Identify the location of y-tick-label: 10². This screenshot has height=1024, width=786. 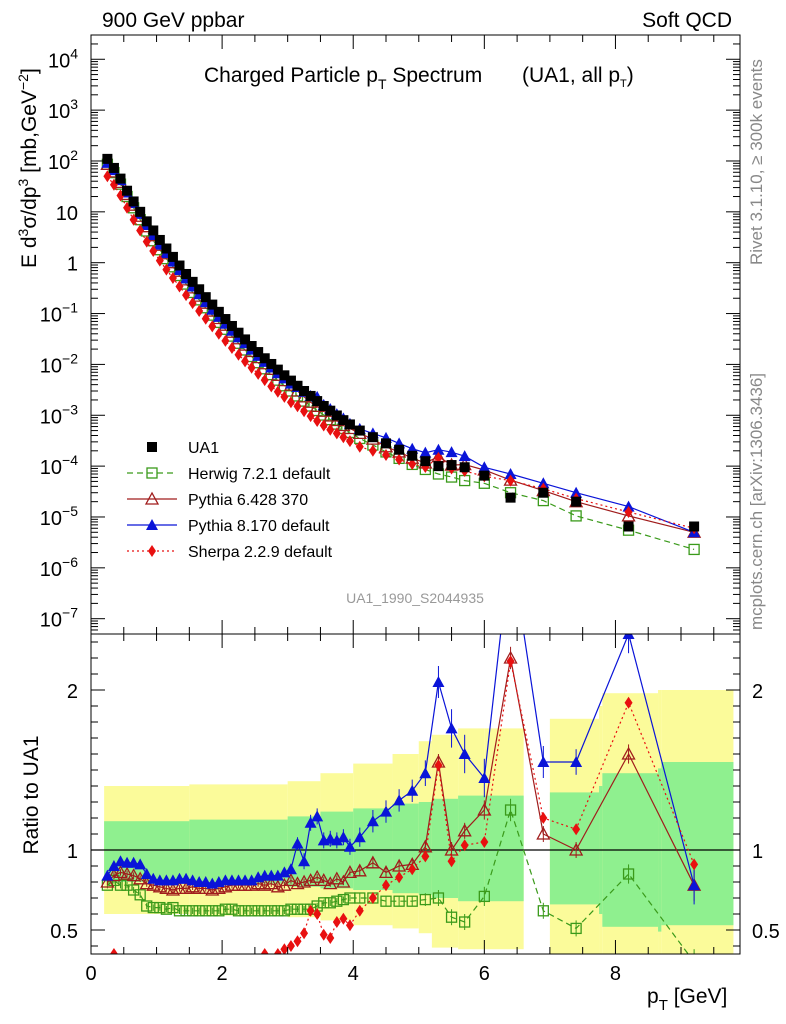
(63, 160).